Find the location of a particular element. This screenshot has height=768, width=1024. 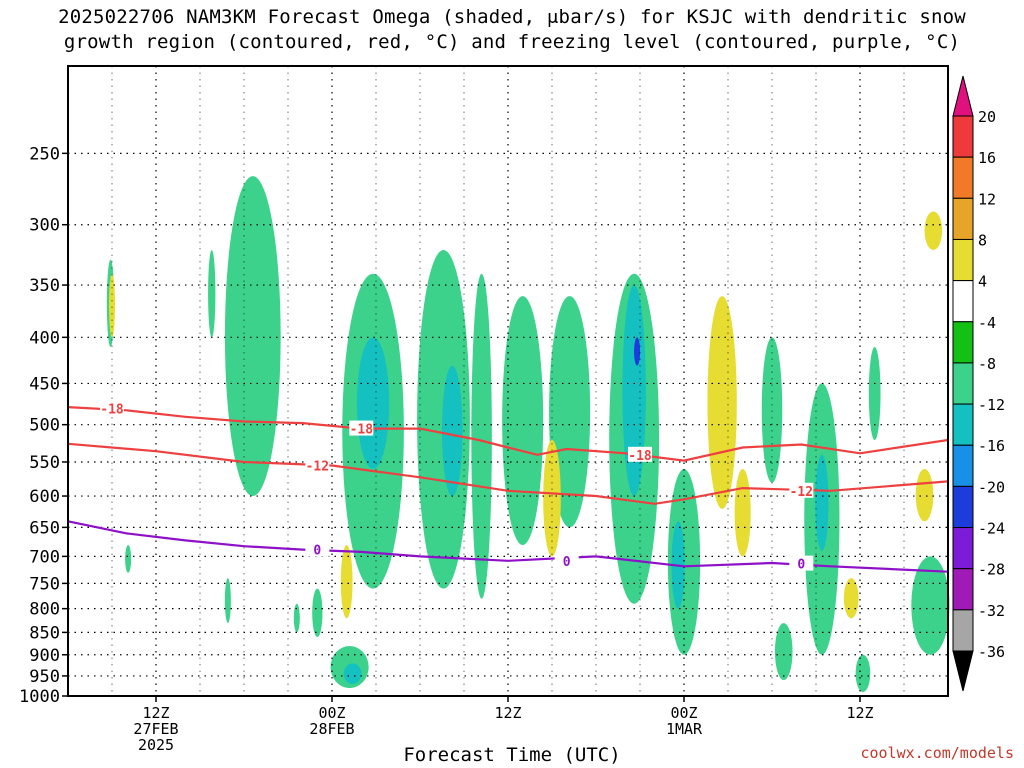

x-axis-label: Forecast Time (UTC) is located at coordinates (512, 755).